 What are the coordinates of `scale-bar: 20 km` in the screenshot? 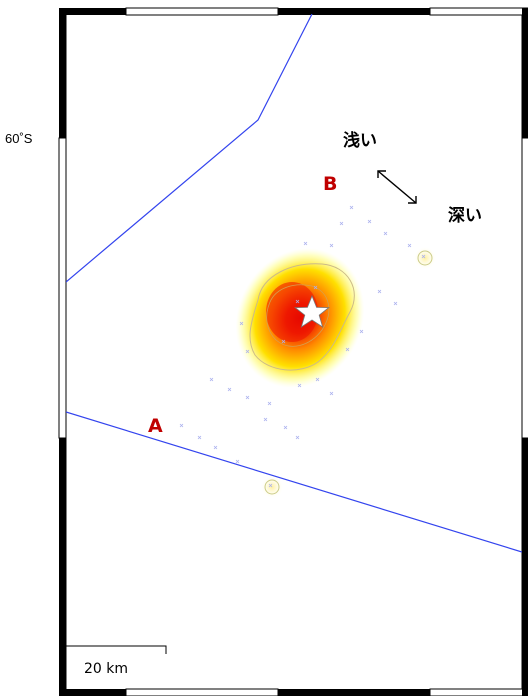 It's located at (116, 661).